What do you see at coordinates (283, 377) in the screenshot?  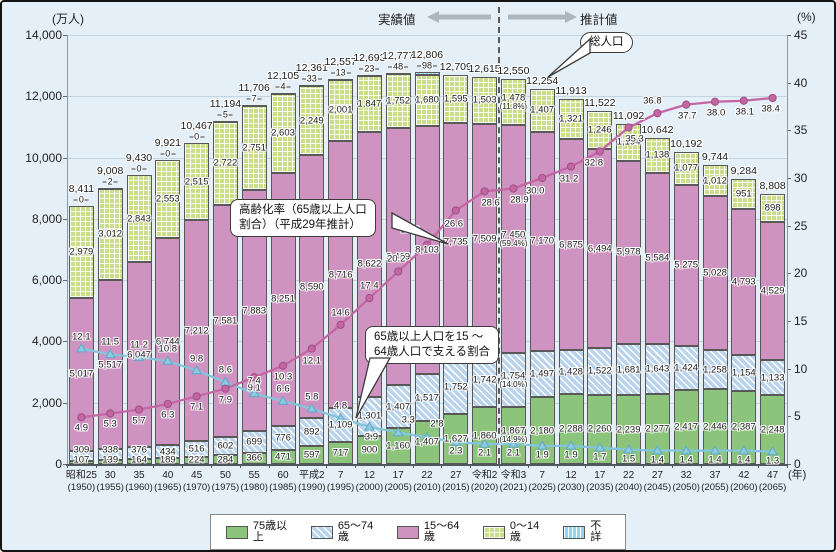 I see `aging-rate-value-label: 10.3` at bounding box center [283, 377].